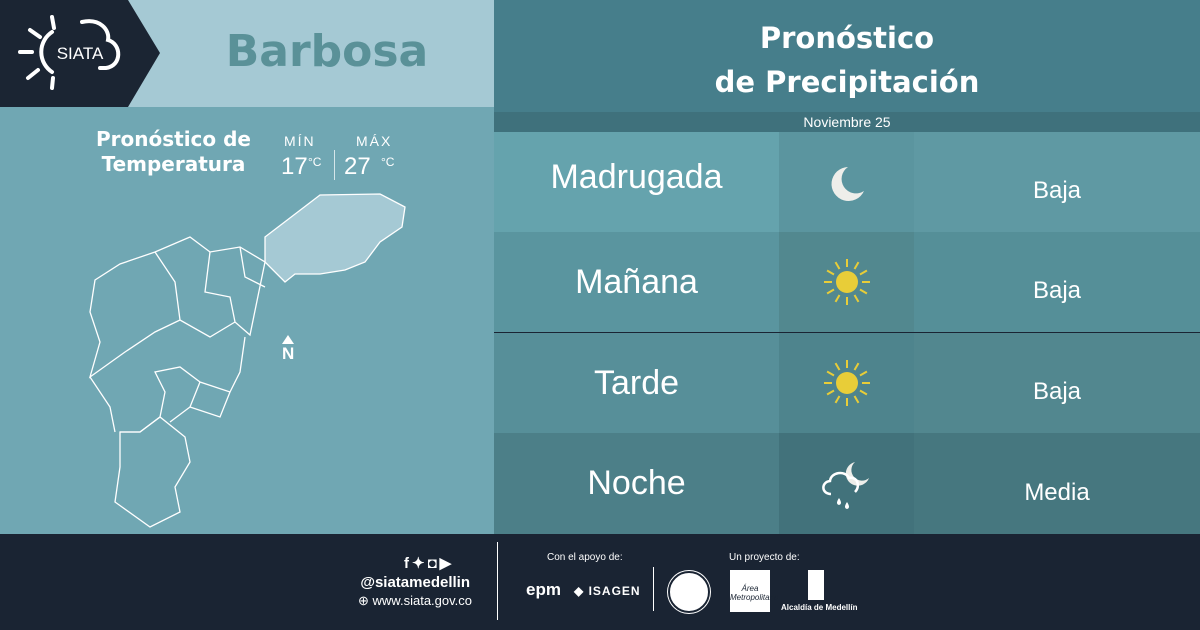 This screenshot has height=630, width=1200. Describe the element at coordinates (173, 139) in the screenshot. I see `temperature-title-line1: Pronóstico de` at that location.